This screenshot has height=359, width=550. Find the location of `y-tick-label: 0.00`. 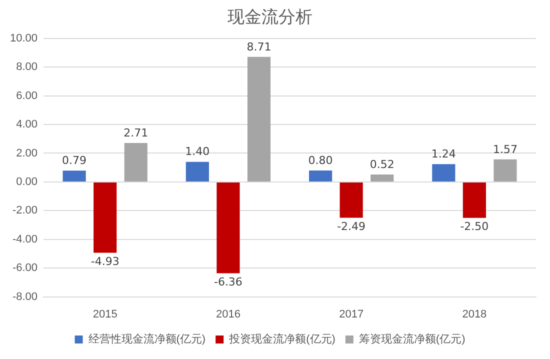

y-tick-label: 0.00 is located at coordinates (27, 182).